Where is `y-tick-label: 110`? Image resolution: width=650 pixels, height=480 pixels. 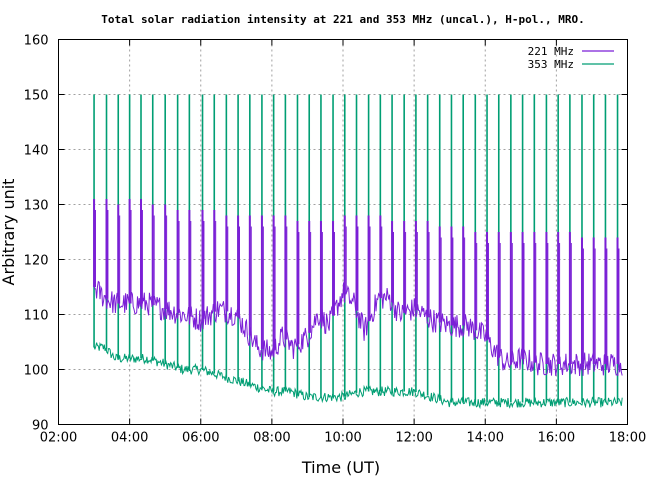
y-tick-label: 110 is located at coordinates (36, 316).